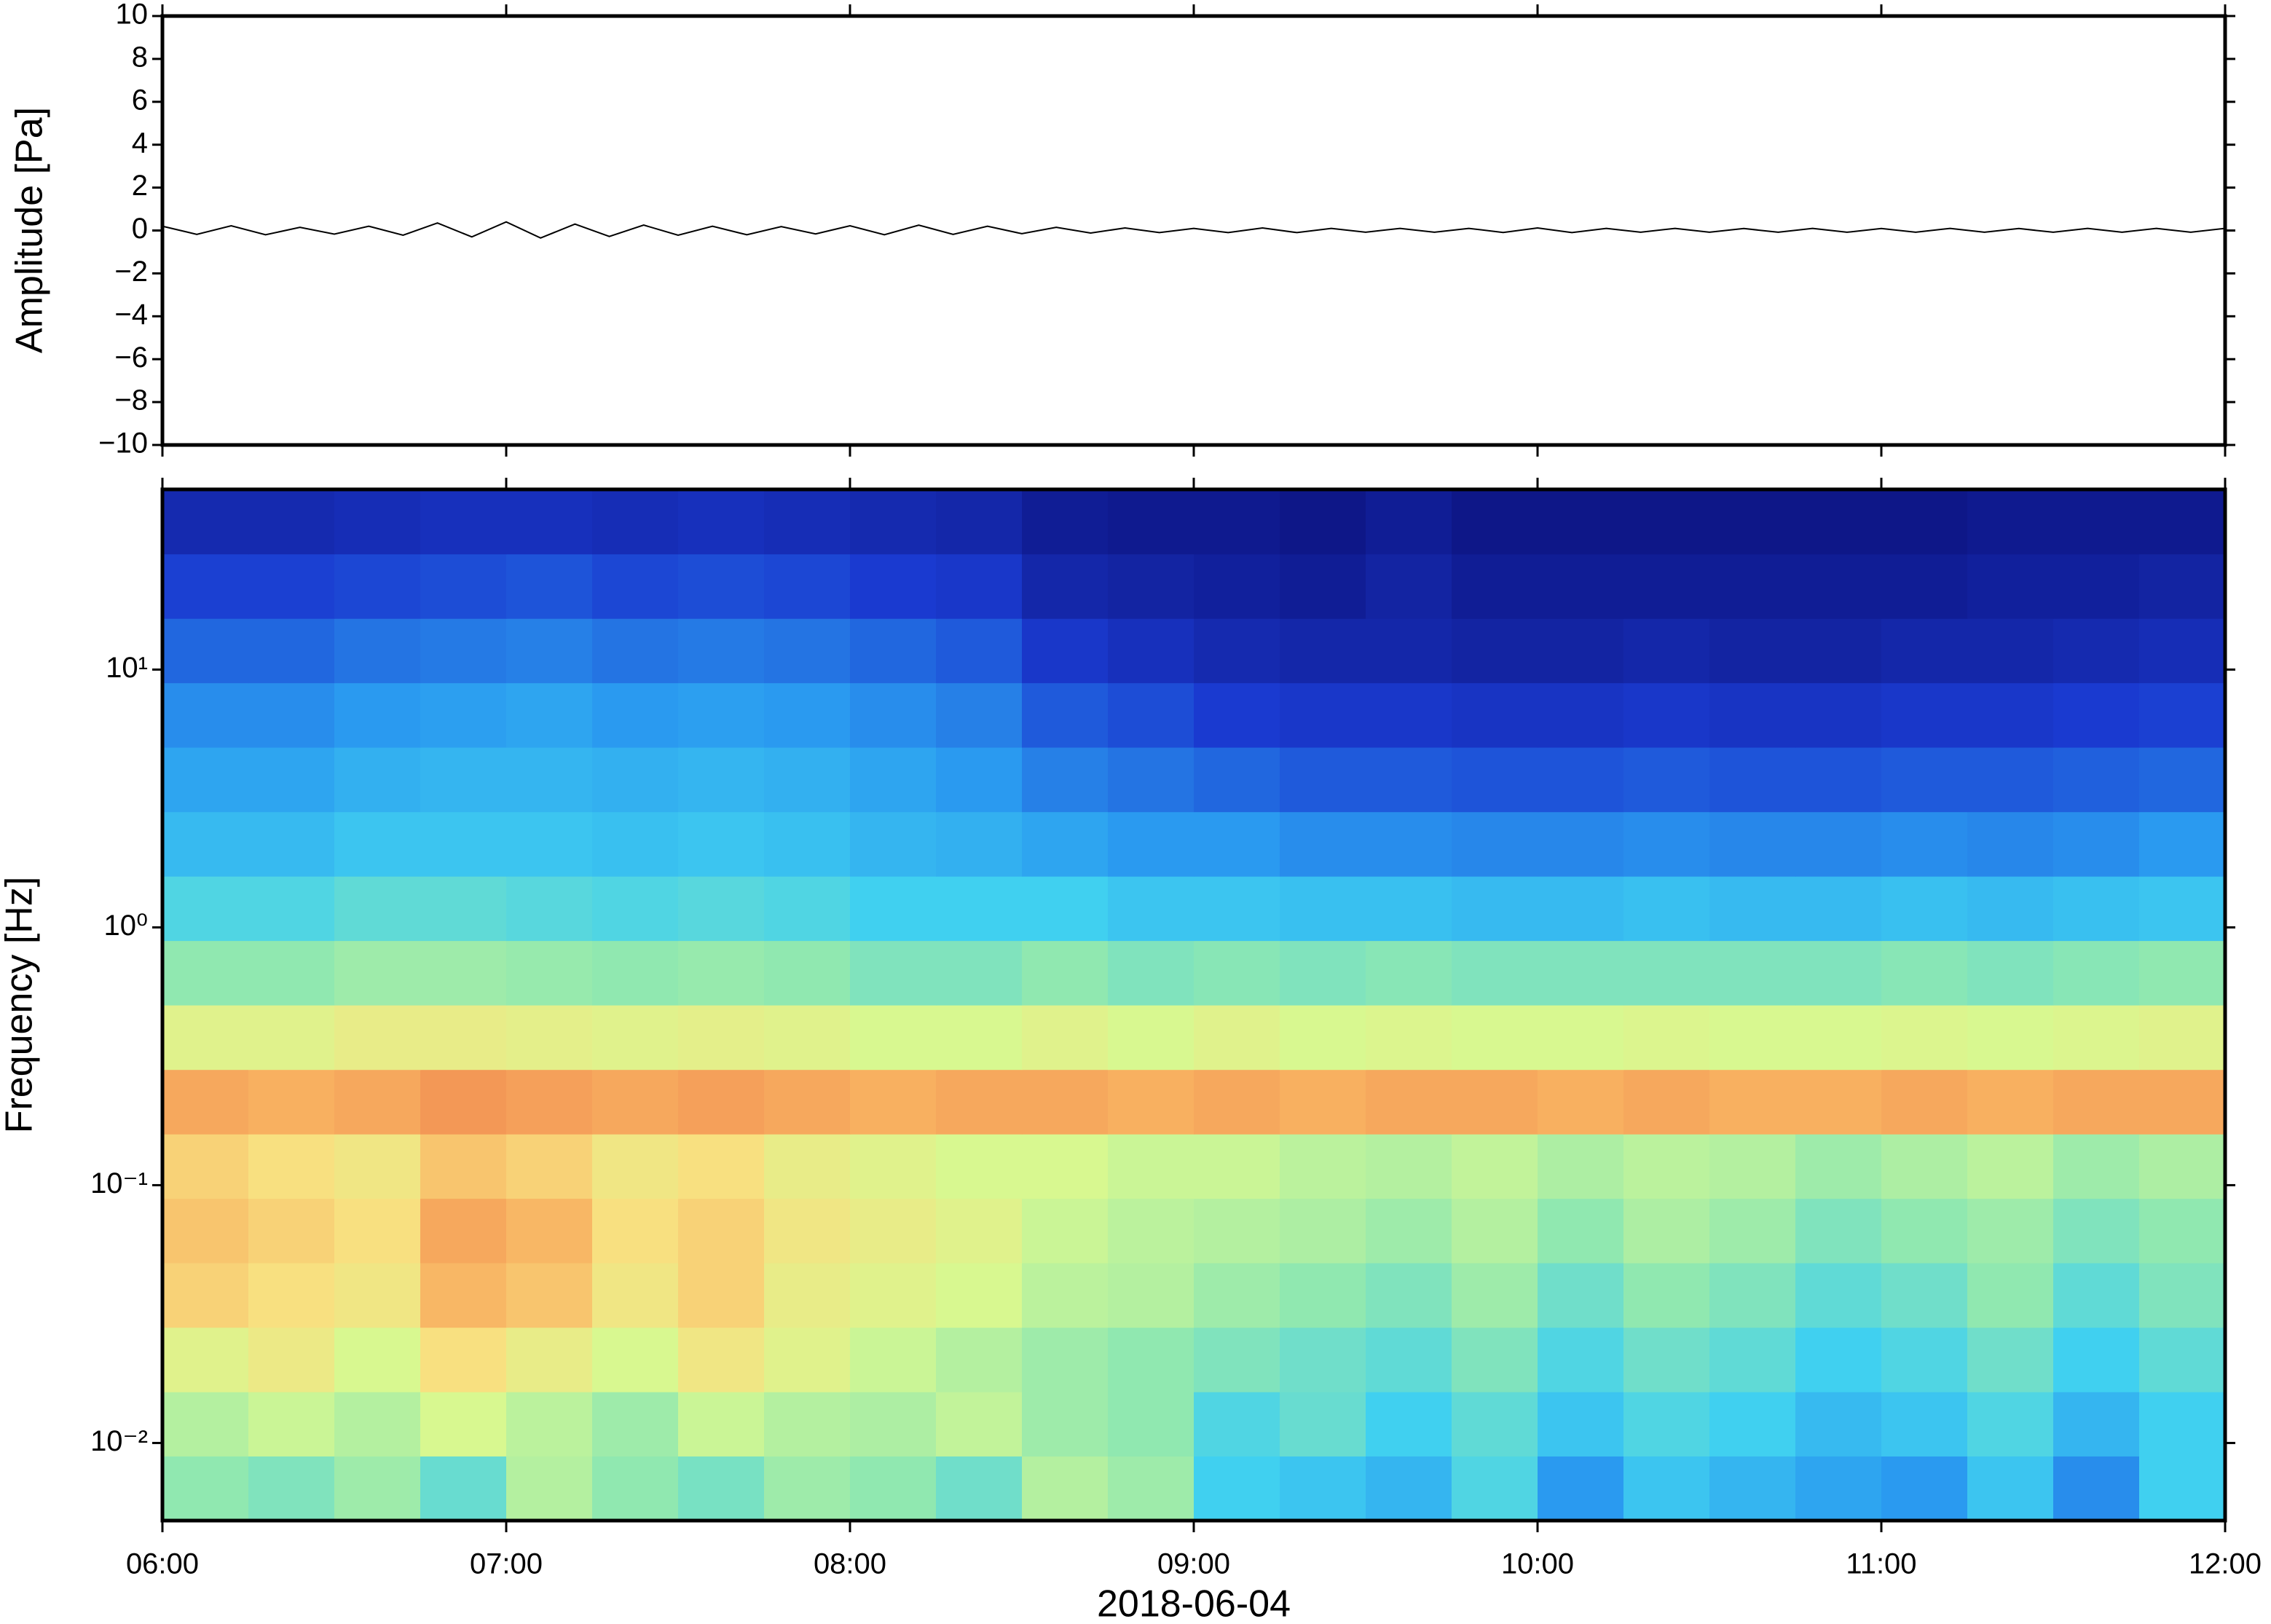 This screenshot has width=2271, height=1624. I want to click on y-tick-label: 10, so click(132, 15).